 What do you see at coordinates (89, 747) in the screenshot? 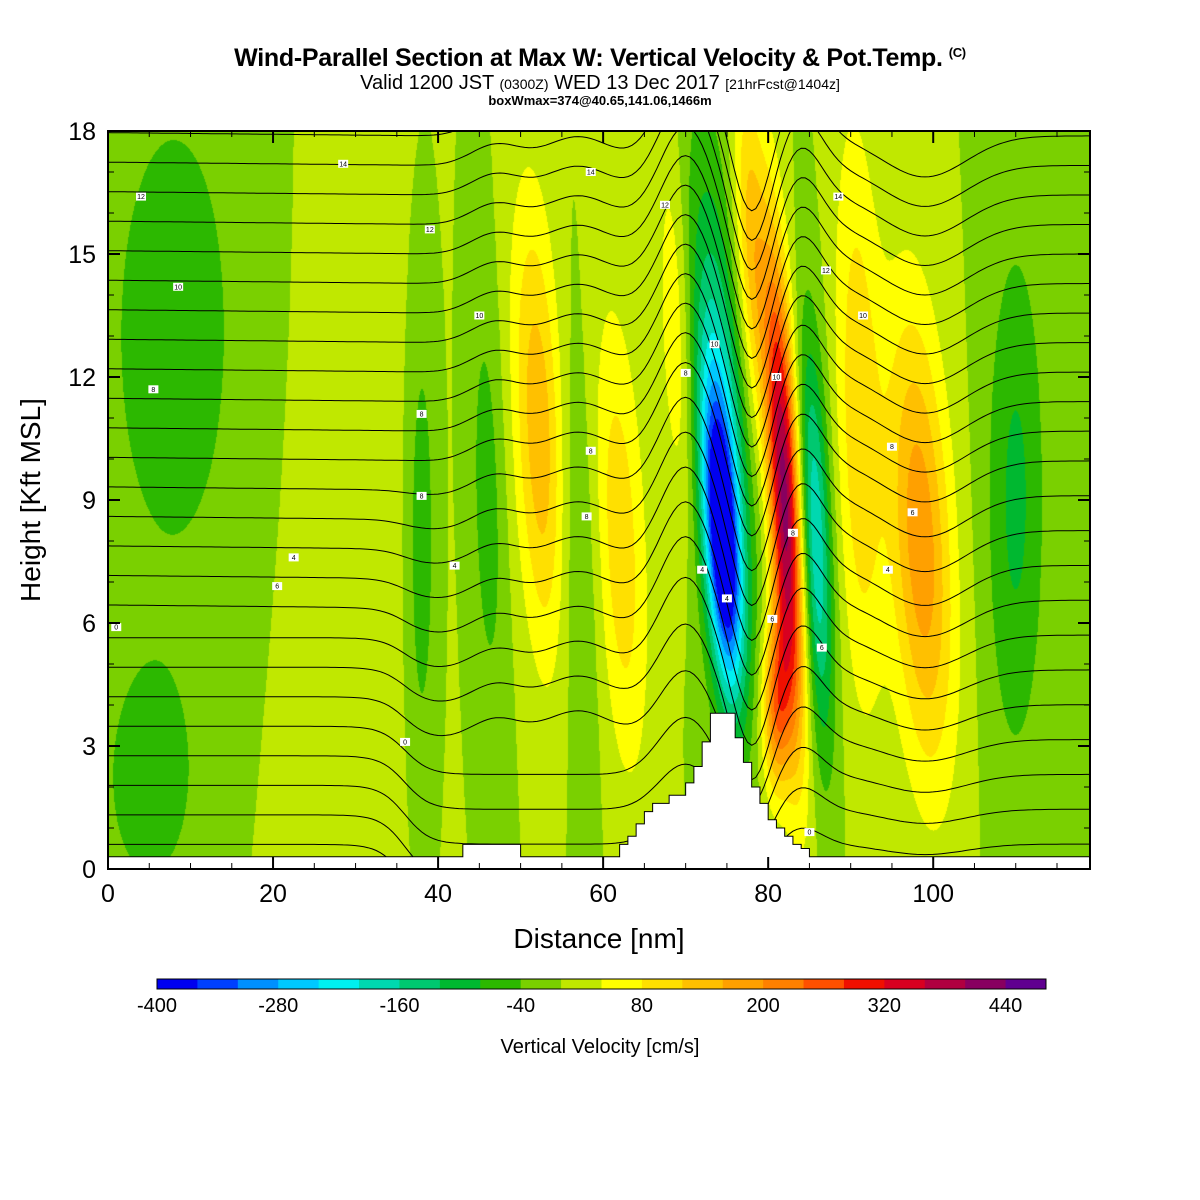
I see `y-tick-label: 3` at bounding box center [89, 747].